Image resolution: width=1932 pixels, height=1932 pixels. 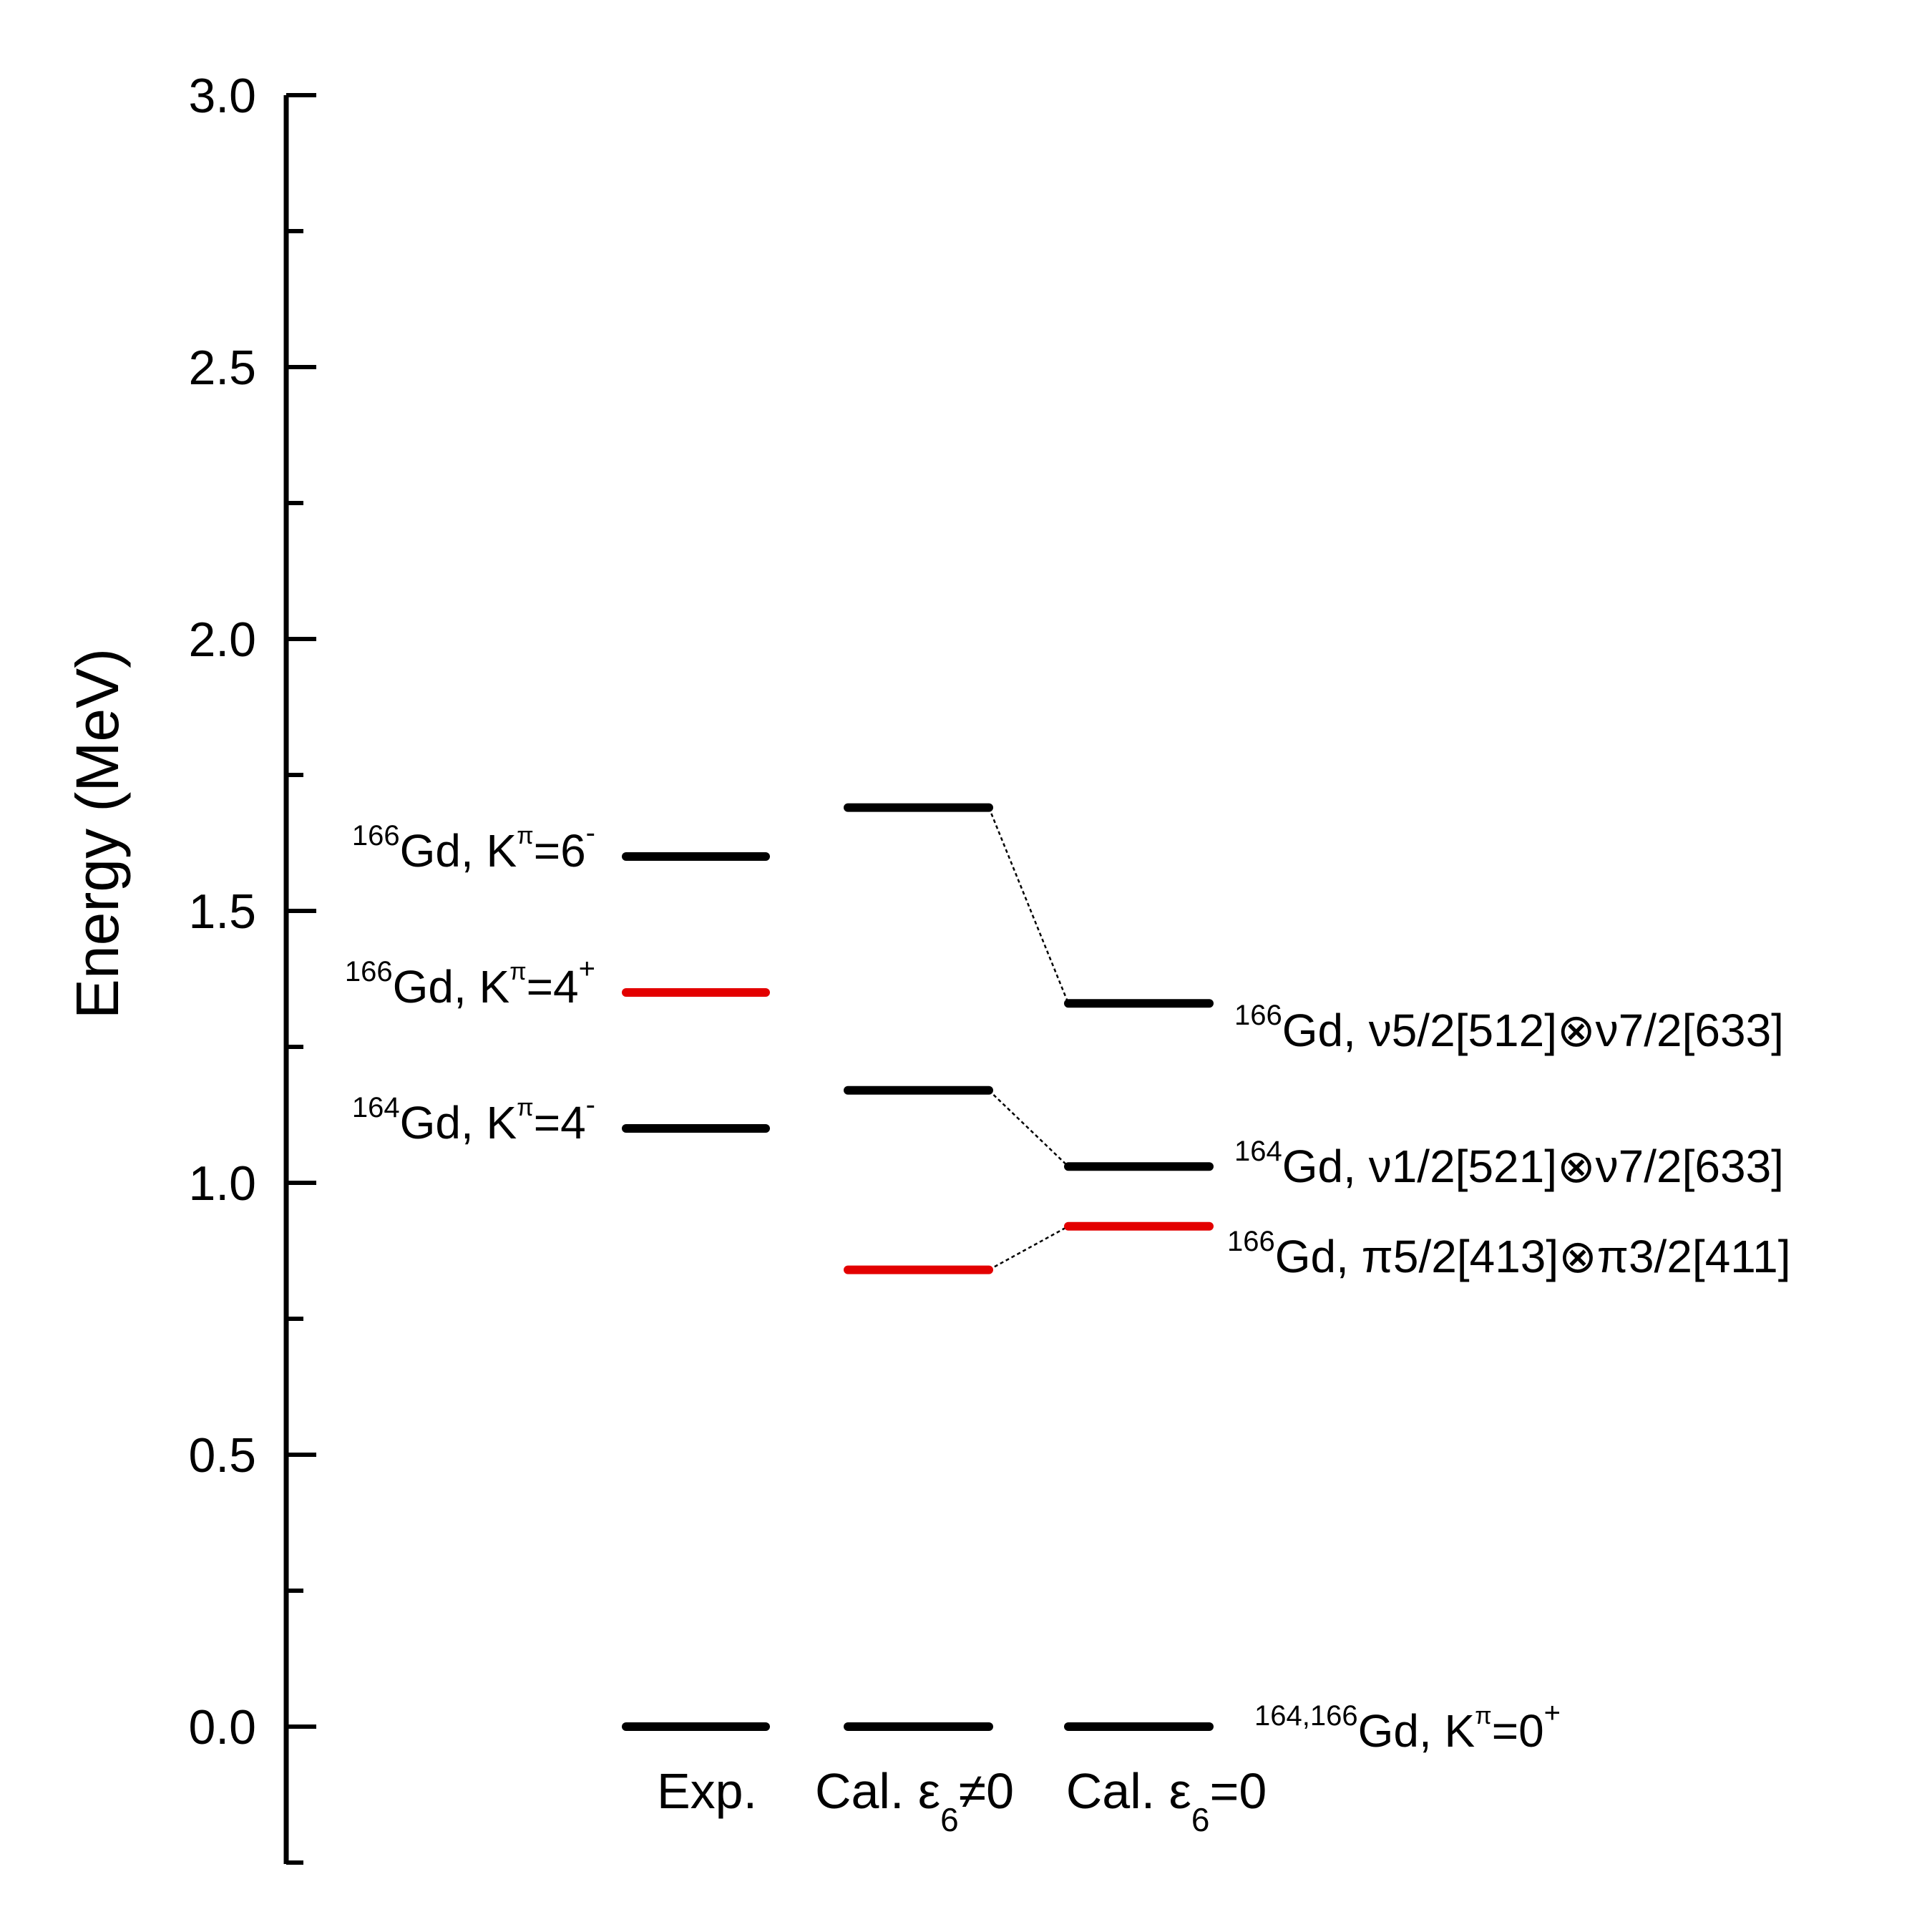 What do you see at coordinates (470, 983) in the screenshot?
I see `level-label-left: 166Gd, Kπ=4+` at bounding box center [470, 983].